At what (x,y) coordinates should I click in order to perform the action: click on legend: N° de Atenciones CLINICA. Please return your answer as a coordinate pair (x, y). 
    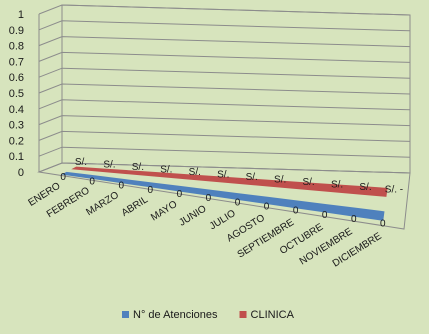
    Looking at the image, I should click on (208, 315).